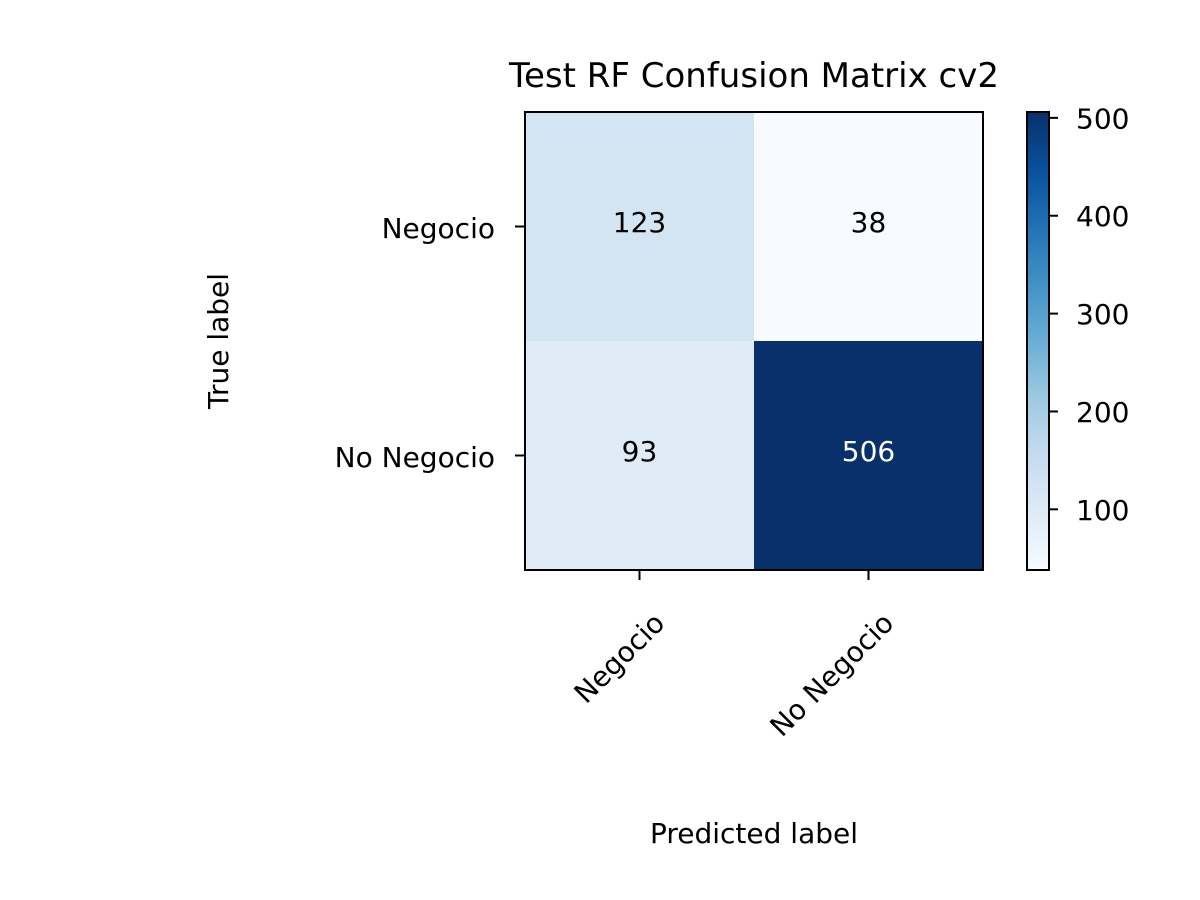  What do you see at coordinates (218, 341) in the screenshot?
I see `y-axis-label: True label` at bounding box center [218, 341].